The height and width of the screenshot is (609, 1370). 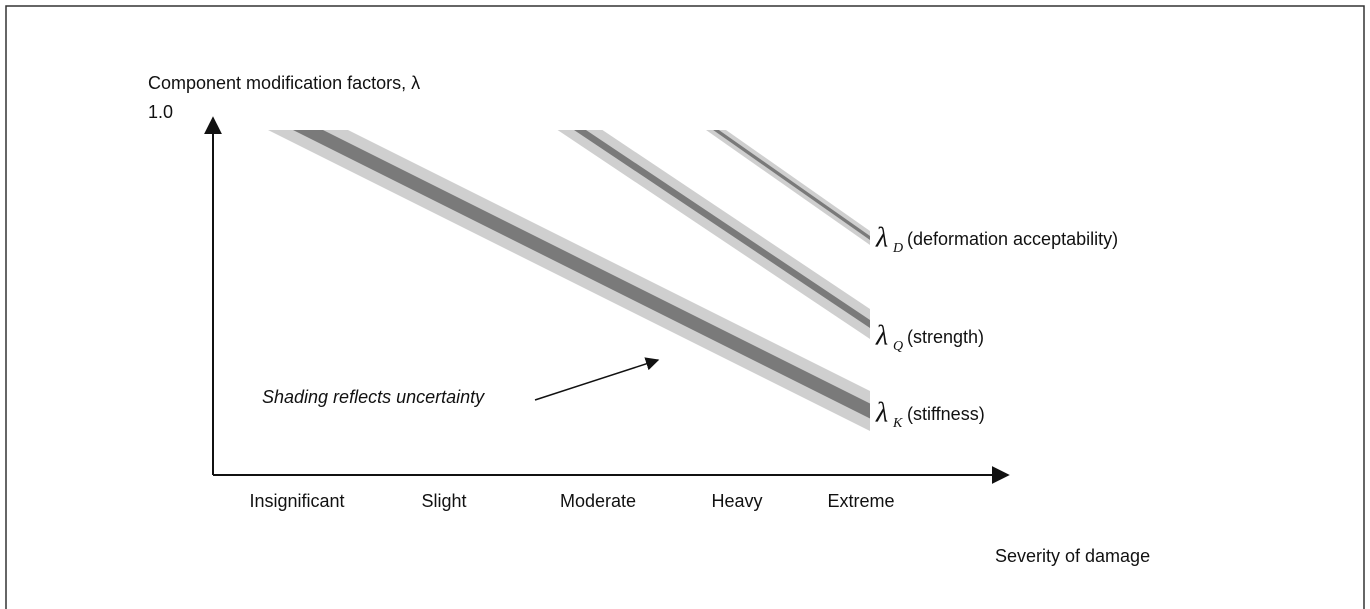 What do you see at coordinates (736, 501) in the screenshot?
I see `x-category: Heavy` at bounding box center [736, 501].